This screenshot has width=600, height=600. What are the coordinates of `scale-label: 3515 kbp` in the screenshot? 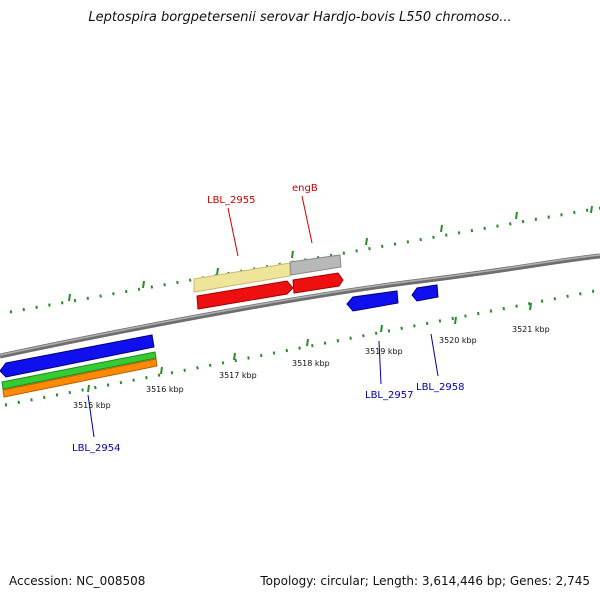 It's located at (92, 405).